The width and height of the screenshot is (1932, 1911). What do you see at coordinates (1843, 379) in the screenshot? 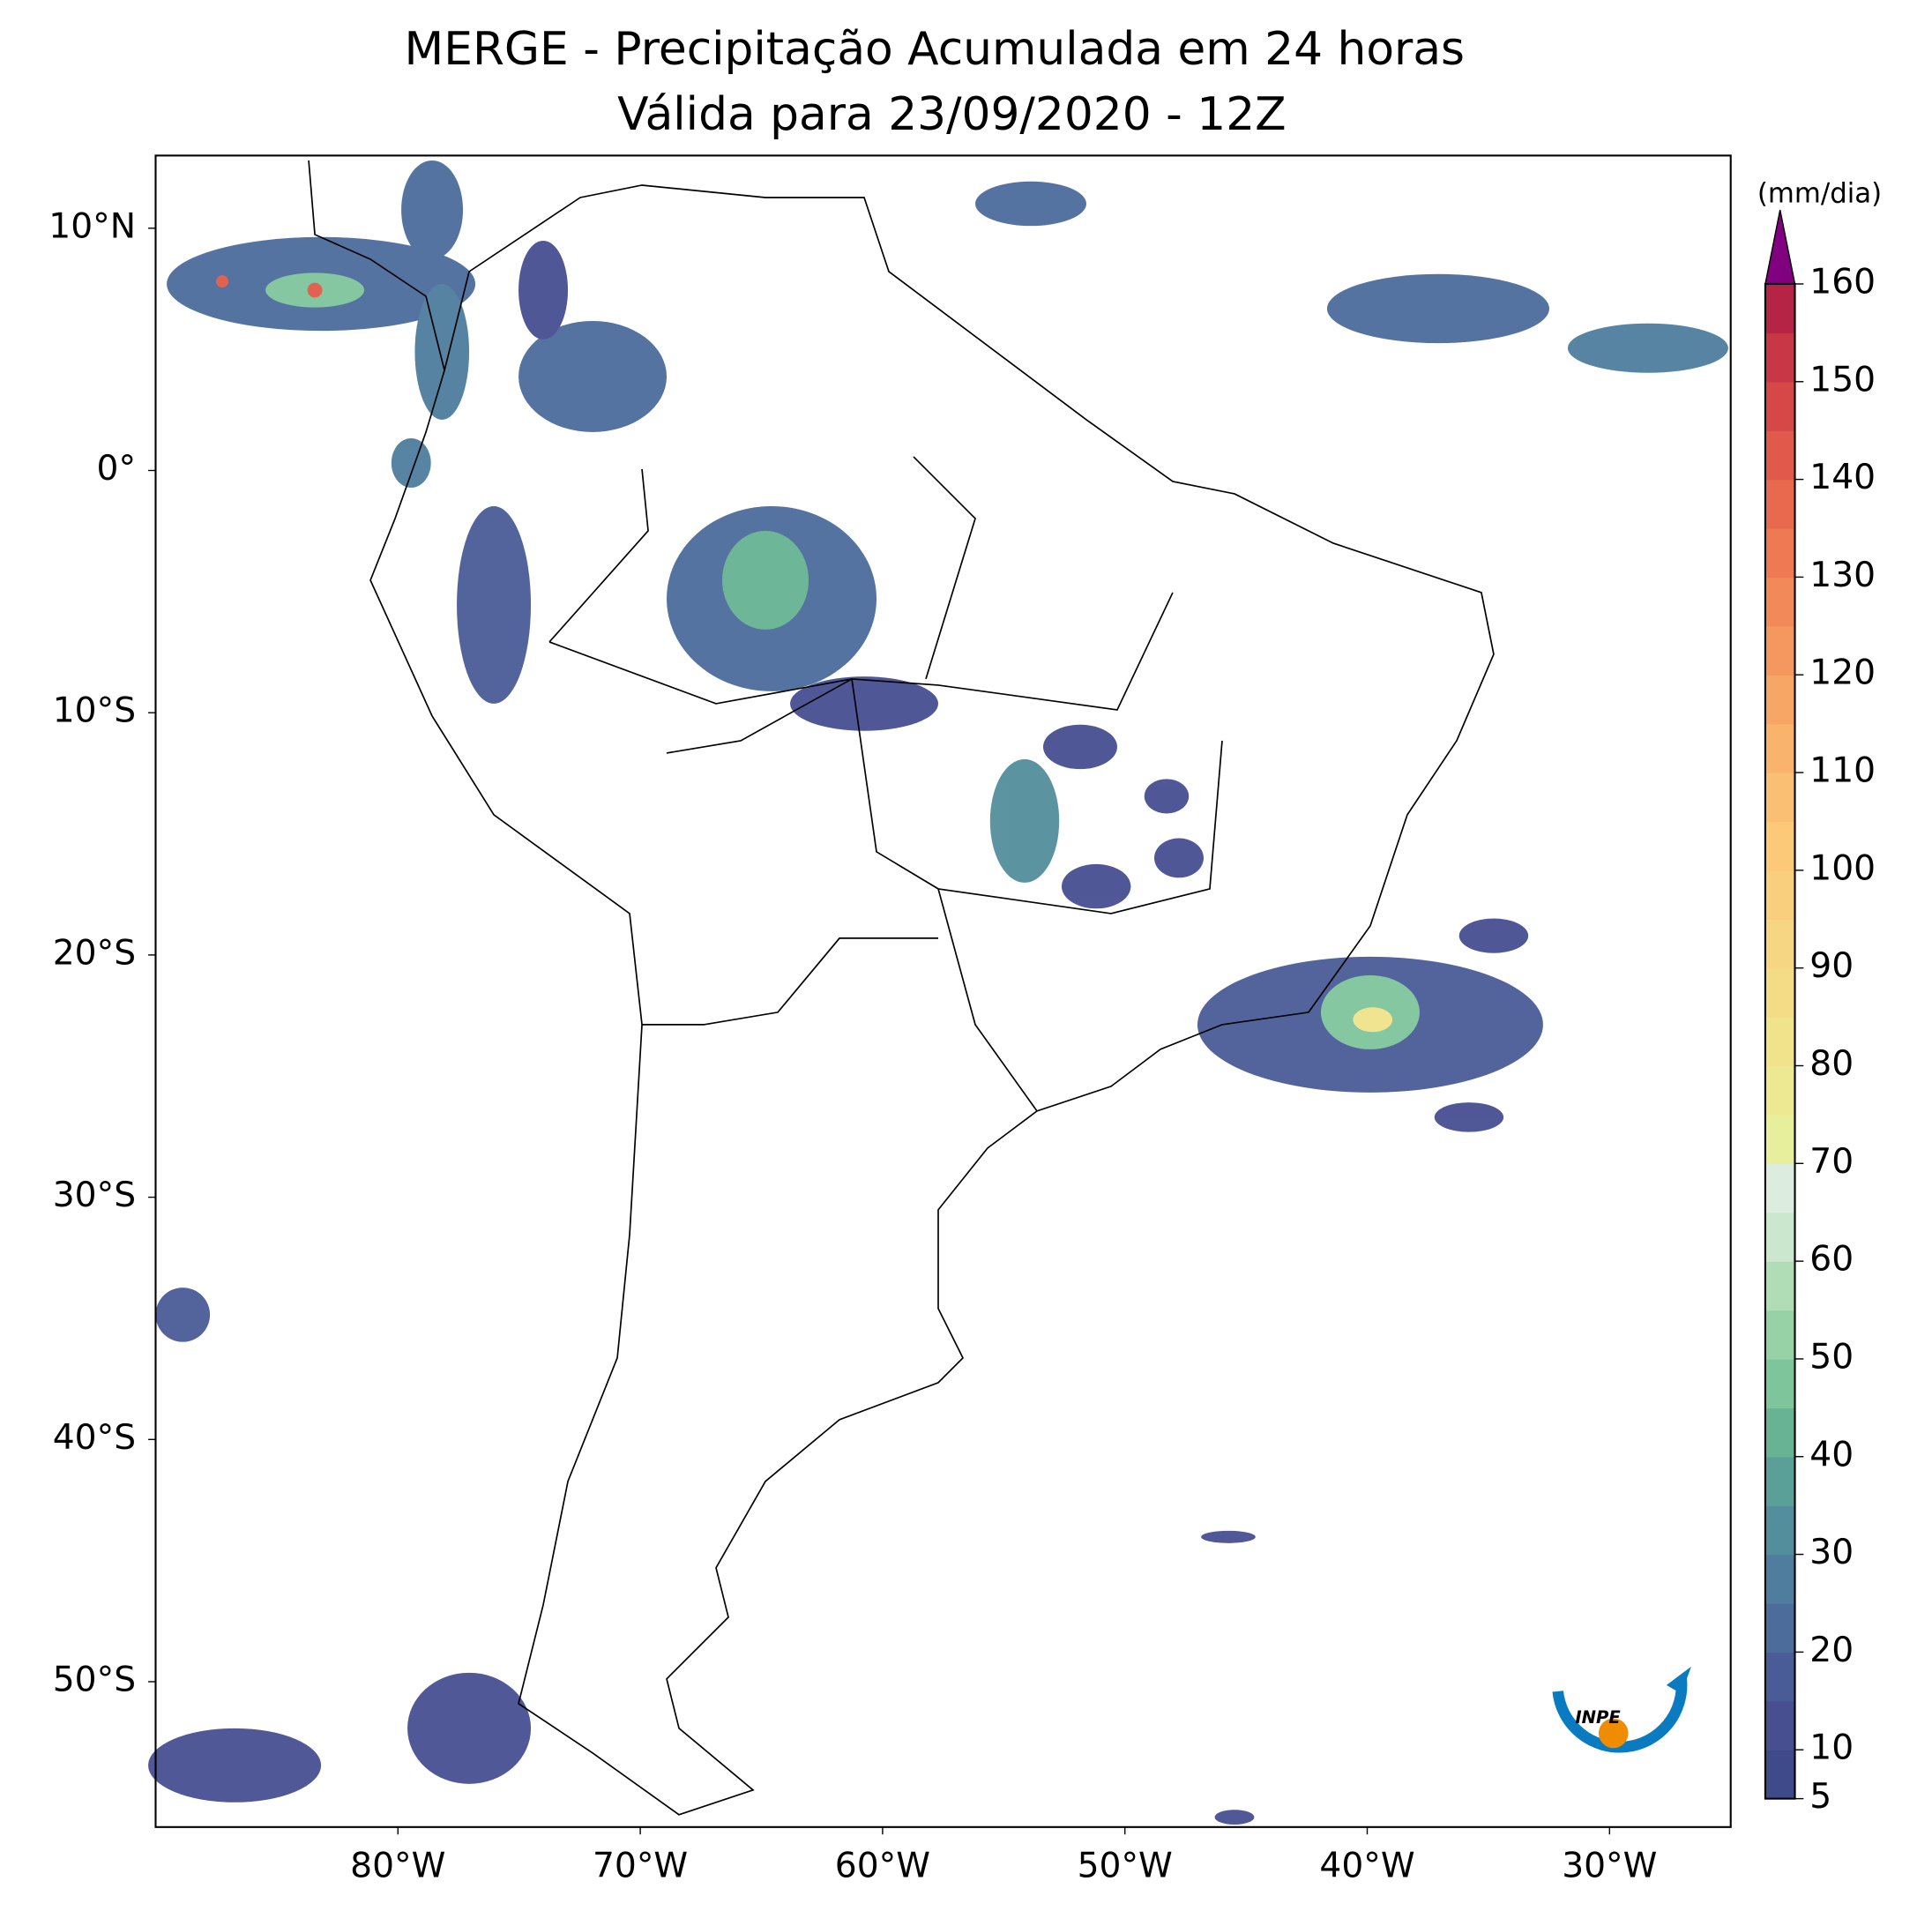
I see `colorbar-tick-label: 150` at bounding box center [1843, 379].